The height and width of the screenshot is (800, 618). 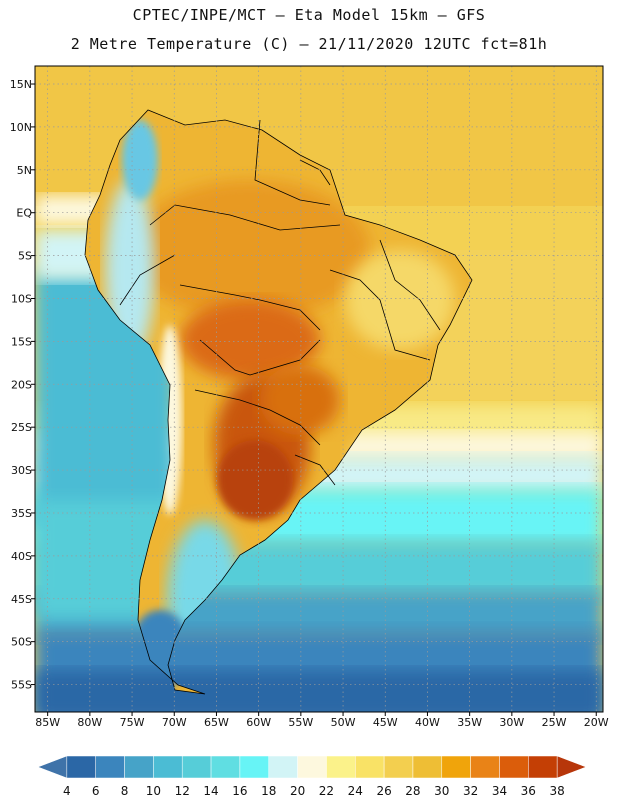 What do you see at coordinates (153, 791) in the screenshot?
I see `colorbar-label: 10` at bounding box center [153, 791].